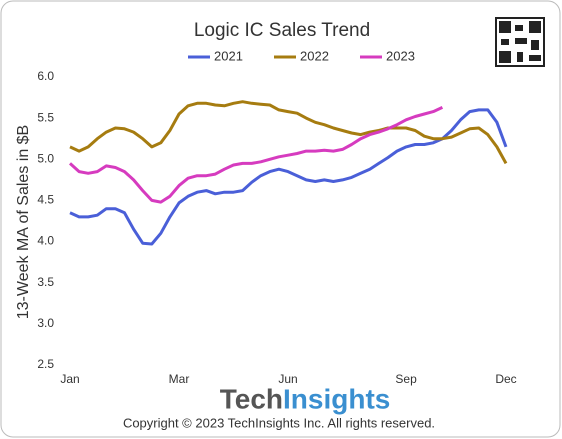  Describe the element at coordinates (69, 379) in the screenshot. I see `x-tick-label: Jan` at that location.